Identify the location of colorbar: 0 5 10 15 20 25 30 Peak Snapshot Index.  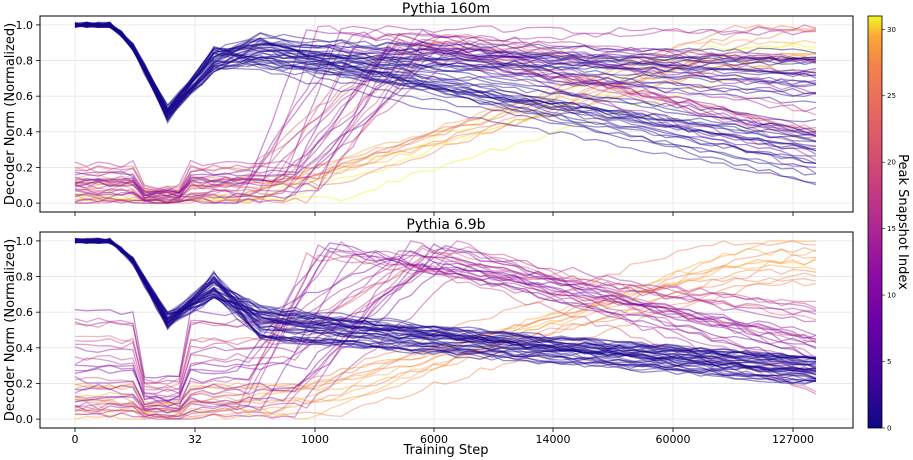
(888, 224).